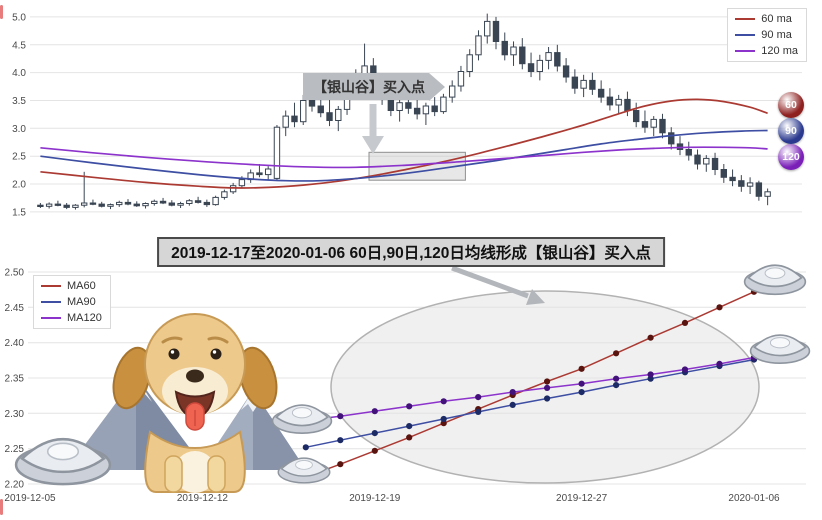  Describe the element at coordinates (19, 101) in the screenshot. I see `svg-text: 3.5` at that location.